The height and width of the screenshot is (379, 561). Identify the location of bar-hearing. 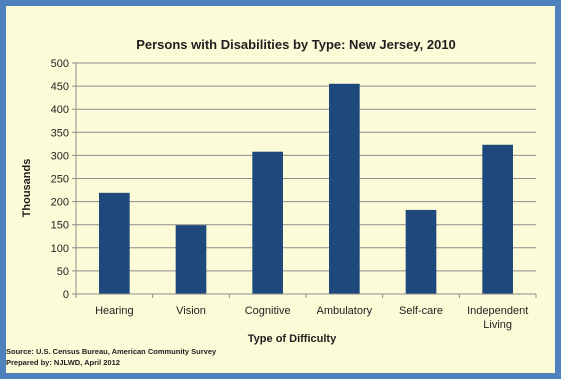
(114, 243).